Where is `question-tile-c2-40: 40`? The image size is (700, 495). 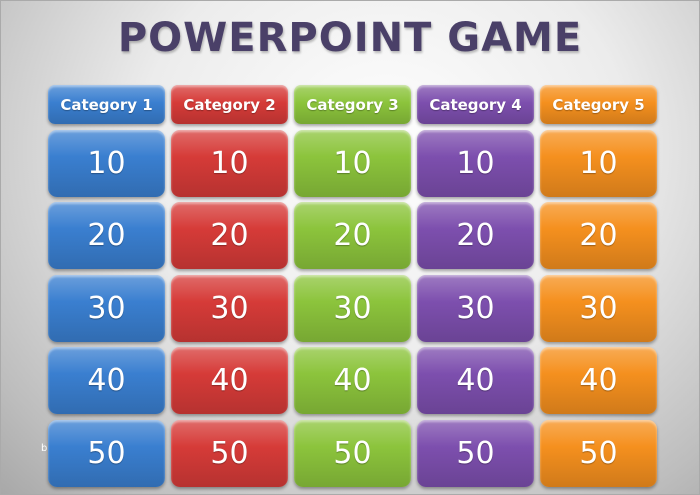 question-tile-c2-40: 40 is located at coordinates (229, 380).